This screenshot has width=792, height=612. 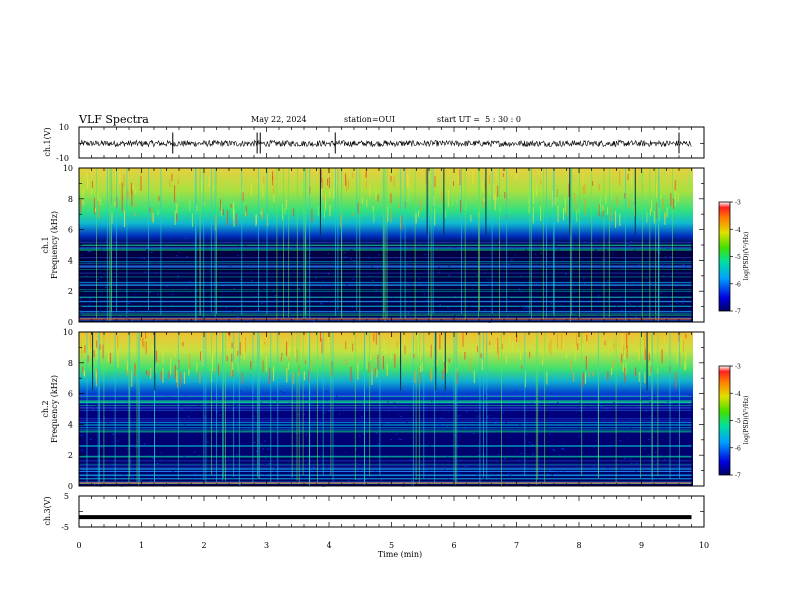 I want to click on time-tick-label: 3, so click(x=266, y=545).